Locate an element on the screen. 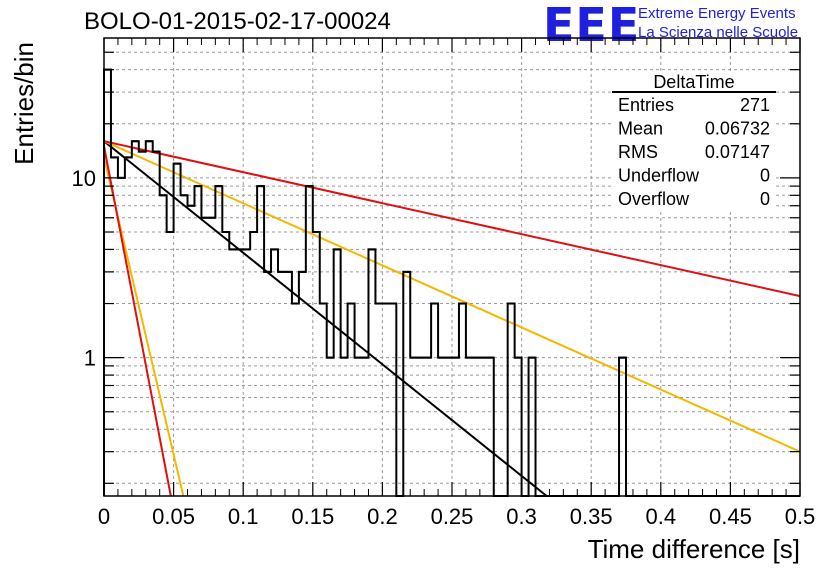 Image resolution: width=836 pixels, height=572 pixels. x-tick-label: 0.15 is located at coordinates (312, 516).